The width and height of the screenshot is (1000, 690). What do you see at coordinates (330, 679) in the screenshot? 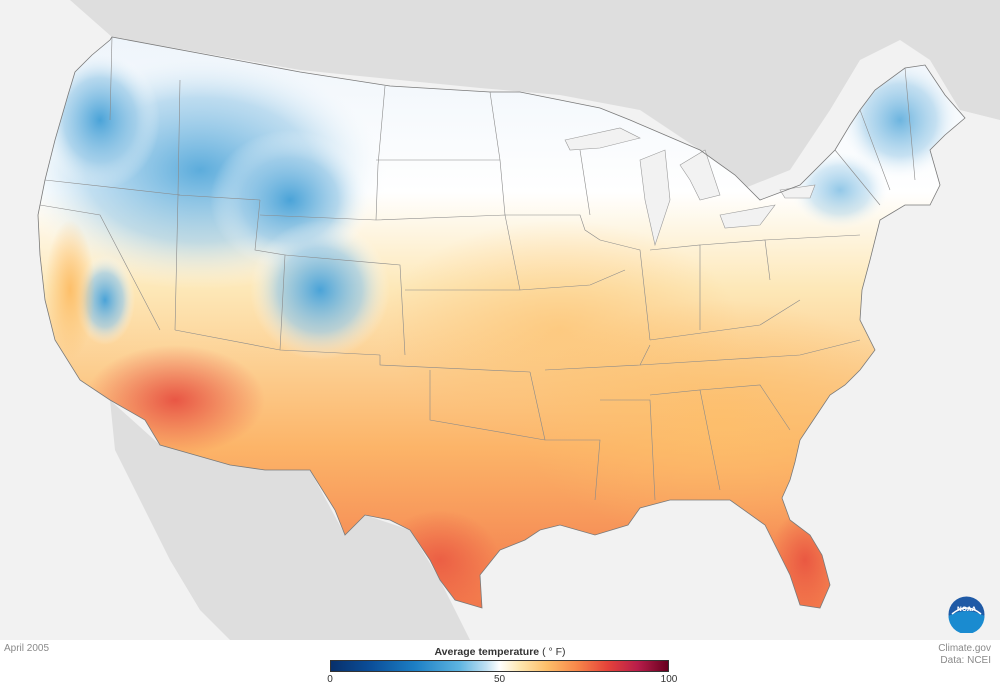
I see `legend-tick-label: 0` at bounding box center [330, 679].